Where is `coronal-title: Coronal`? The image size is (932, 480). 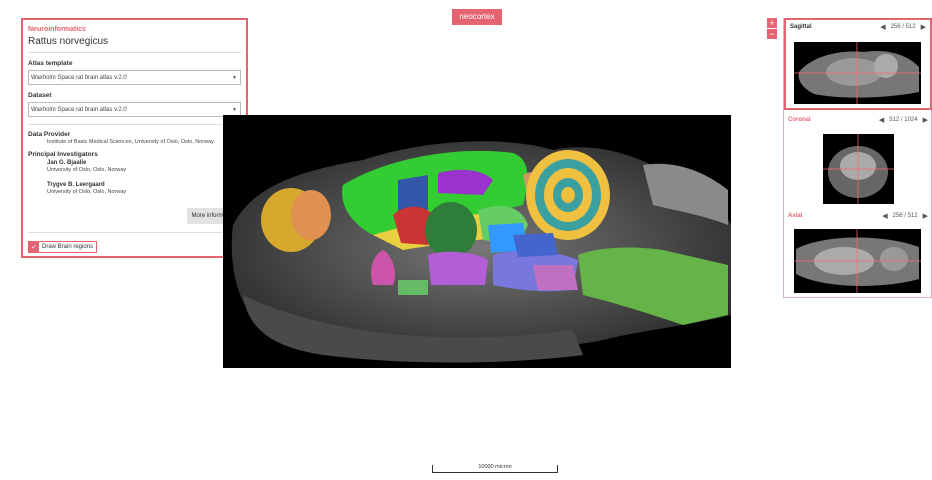 coronal-title: Coronal is located at coordinates (799, 120).